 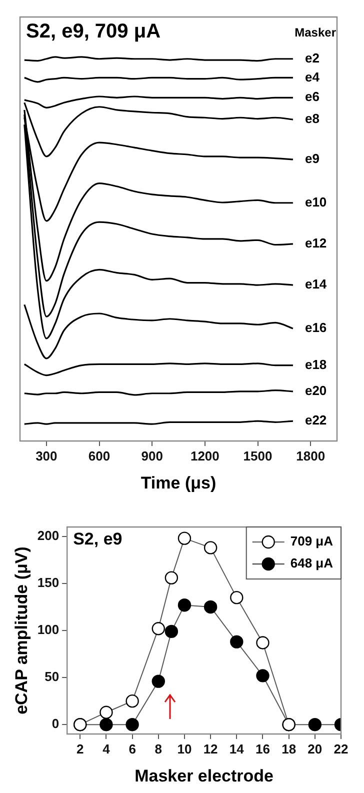 I want to click on series-label: e2, so click(x=312, y=58).